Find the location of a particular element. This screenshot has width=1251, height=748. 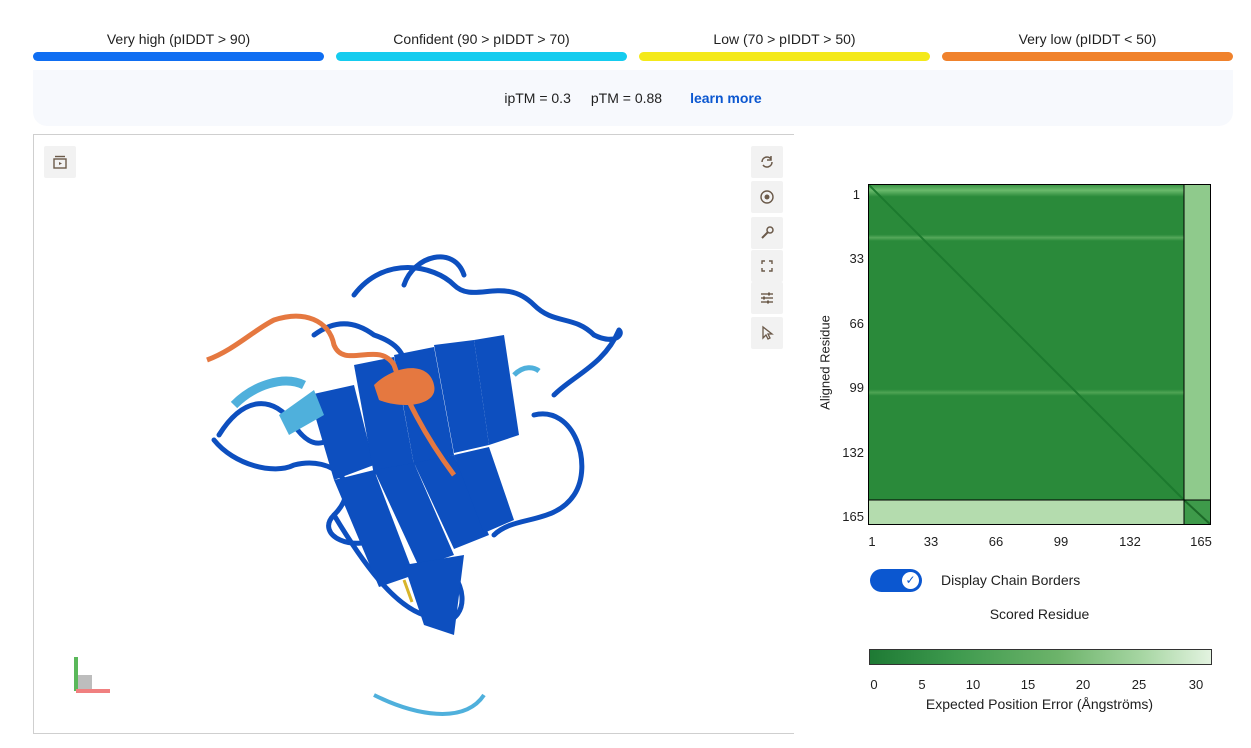

legend-low: Low (70 > pIDDT > 50) is located at coordinates (784, 45).